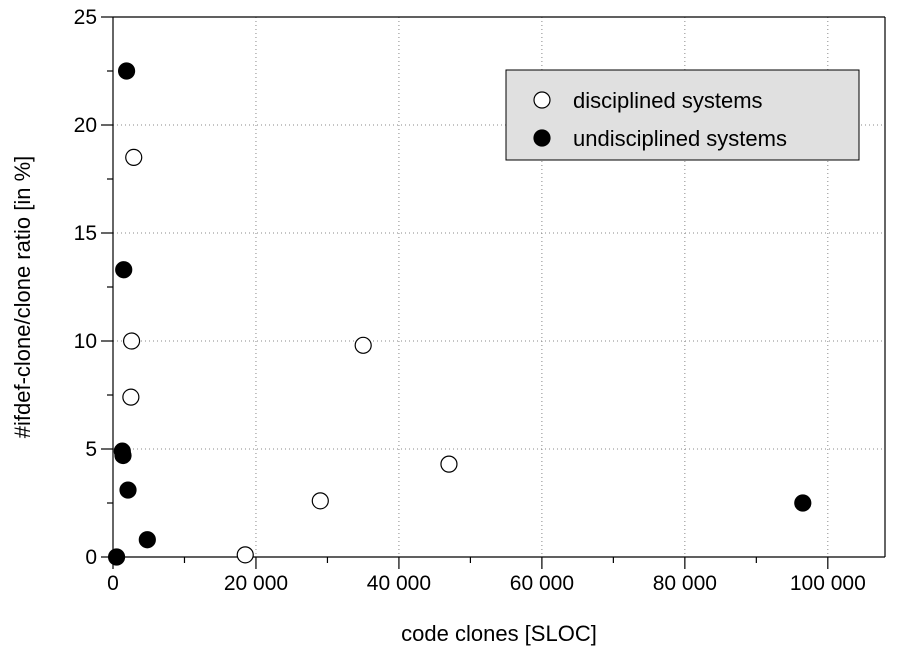  What do you see at coordinates (91, 449) in the screenshot?
I see `y-tick-label: 5` at bounding box center [91, 449].